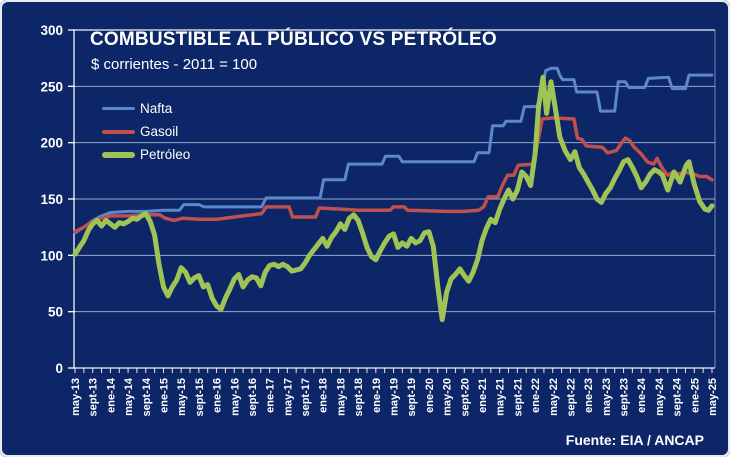  Describe the element at coordinates (159, 131) in the screenshot. I see `legend-label: Gasoil` at that location.